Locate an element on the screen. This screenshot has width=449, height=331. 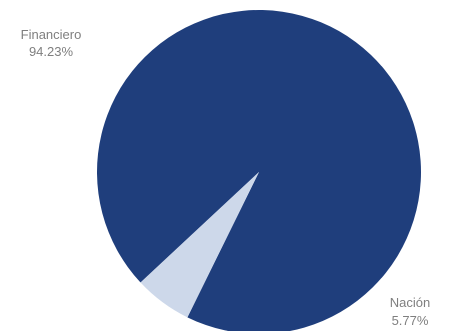
slice-label-name-nacion: Nación is located at coordinates (410, 302).